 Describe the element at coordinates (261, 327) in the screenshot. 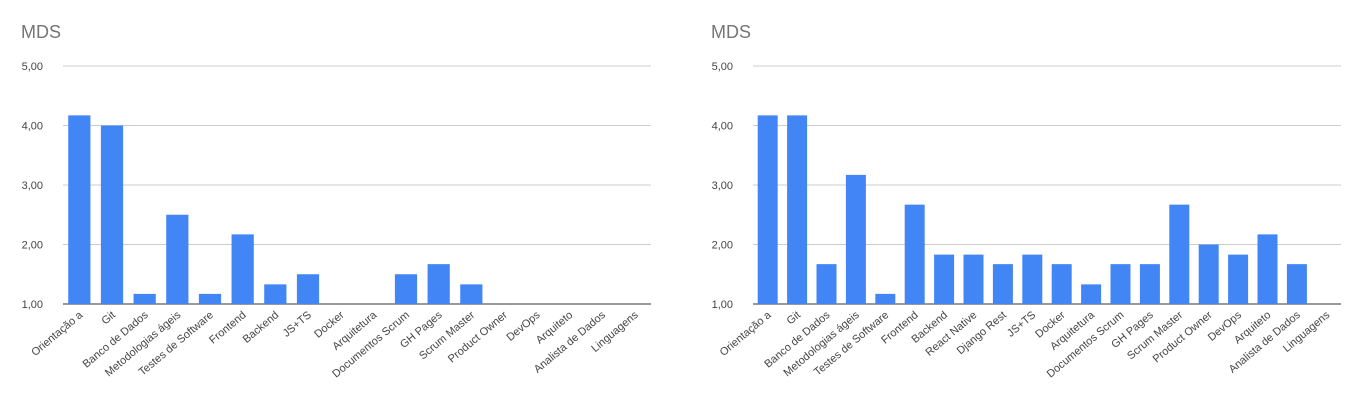

I see `x-tick-label: Backend` at that location.